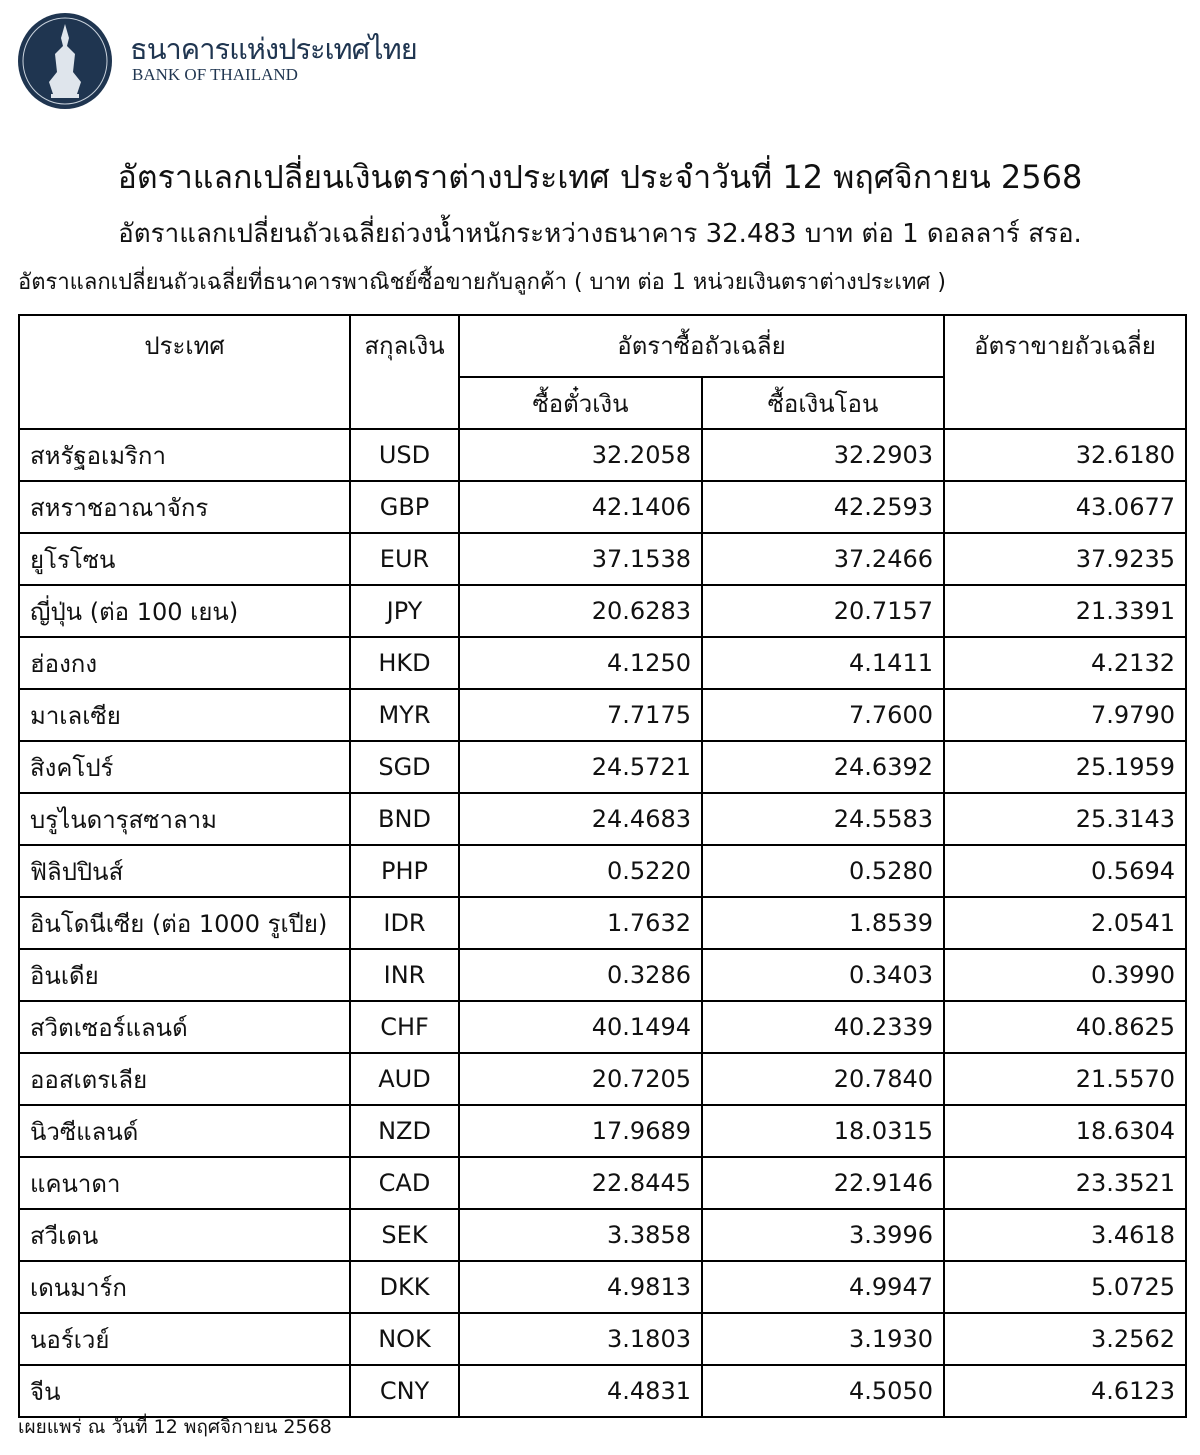 The height and width of the screenshot is (1455, 1200). Describe the element at coordinates (823, 663) in the screenshot. I see `cell-buying-transfer: 4.1411` at that location.